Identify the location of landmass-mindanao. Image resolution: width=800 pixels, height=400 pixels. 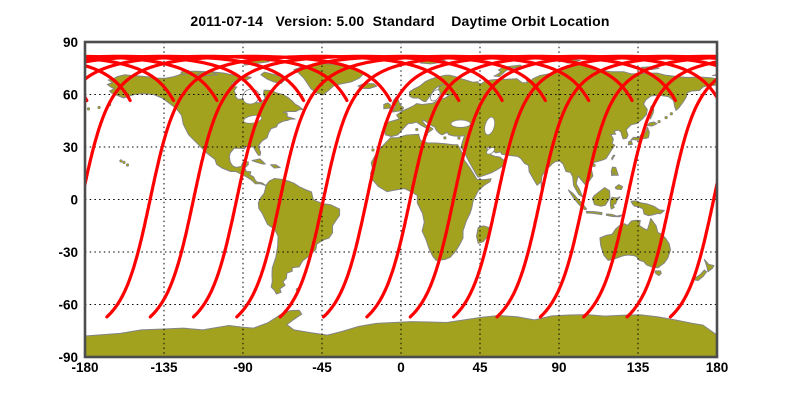
(619, 187).